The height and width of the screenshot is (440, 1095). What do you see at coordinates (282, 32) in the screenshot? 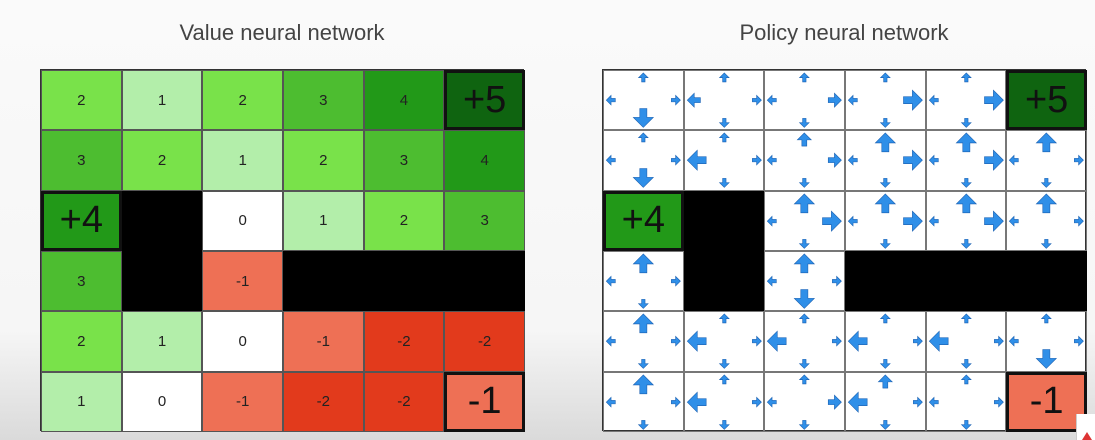
I see `value-network-title: Value neural network` at bounding box center [282, 32].